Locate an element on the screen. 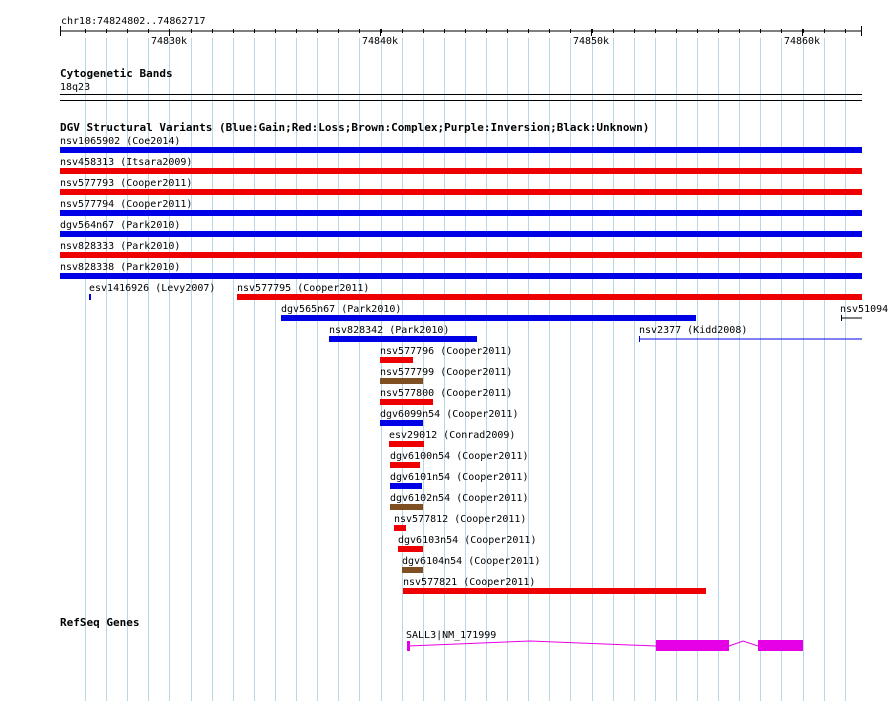 The width and height of the screenshot is (890, 701). variant-label: nsv577794 (Cooper2011) is located at coordinates (126, 204).